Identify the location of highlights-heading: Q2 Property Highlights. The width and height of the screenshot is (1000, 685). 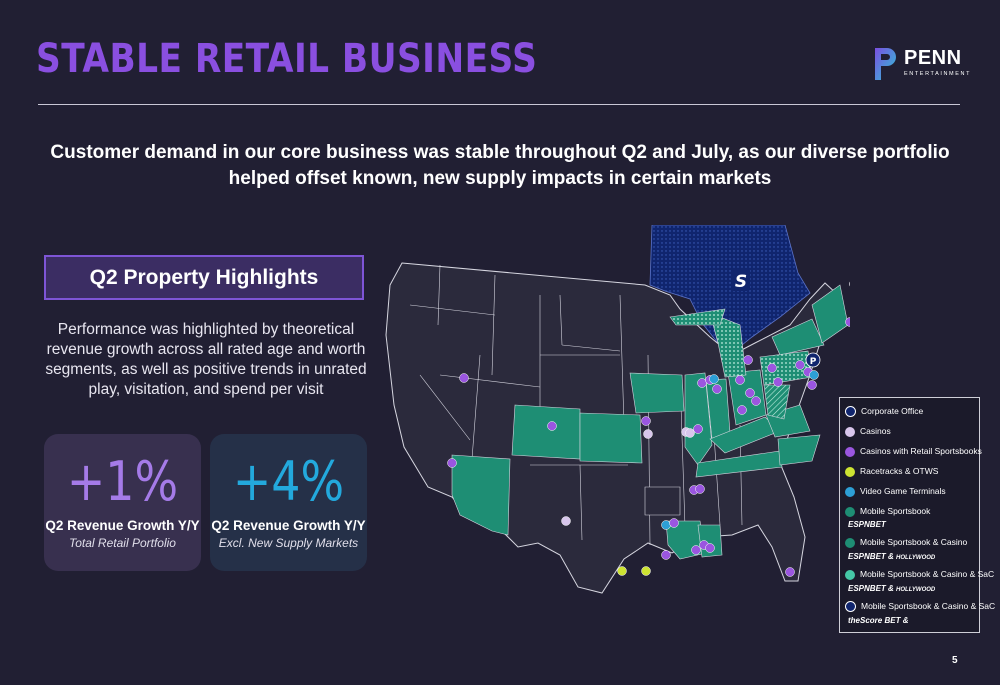
(204, 277).